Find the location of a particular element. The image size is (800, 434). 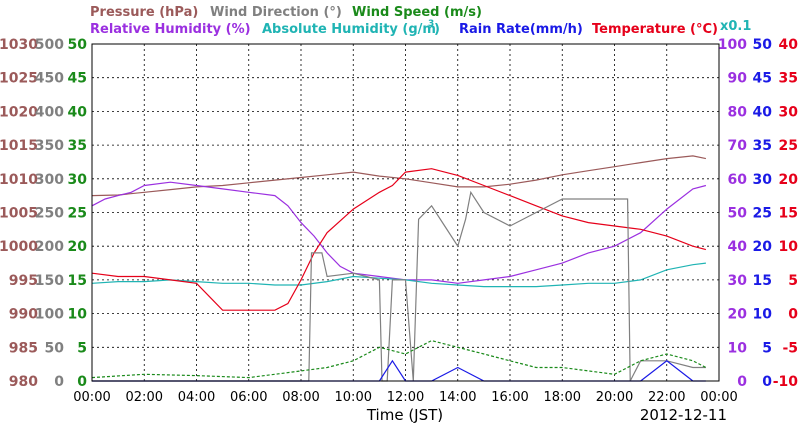

tick-label-wind-direction: 50 is located at coordinates (55, 348).